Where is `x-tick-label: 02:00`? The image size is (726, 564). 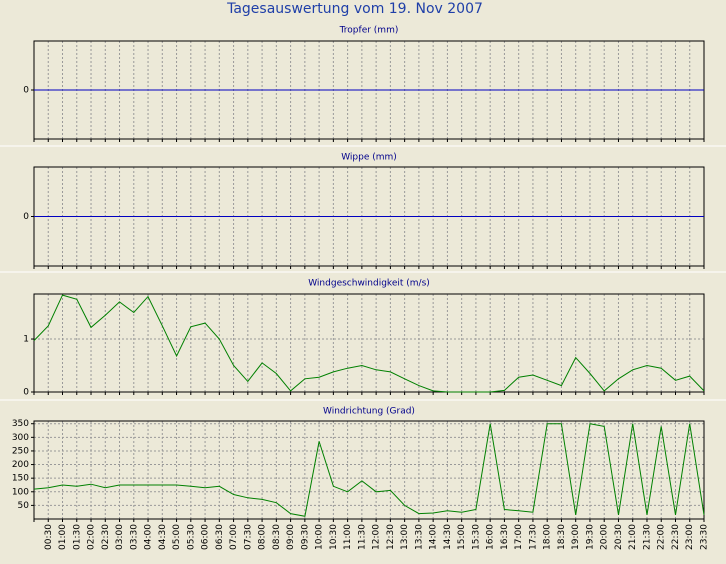
x-tick-label: 02:00 is located at coordinates (92, 537).